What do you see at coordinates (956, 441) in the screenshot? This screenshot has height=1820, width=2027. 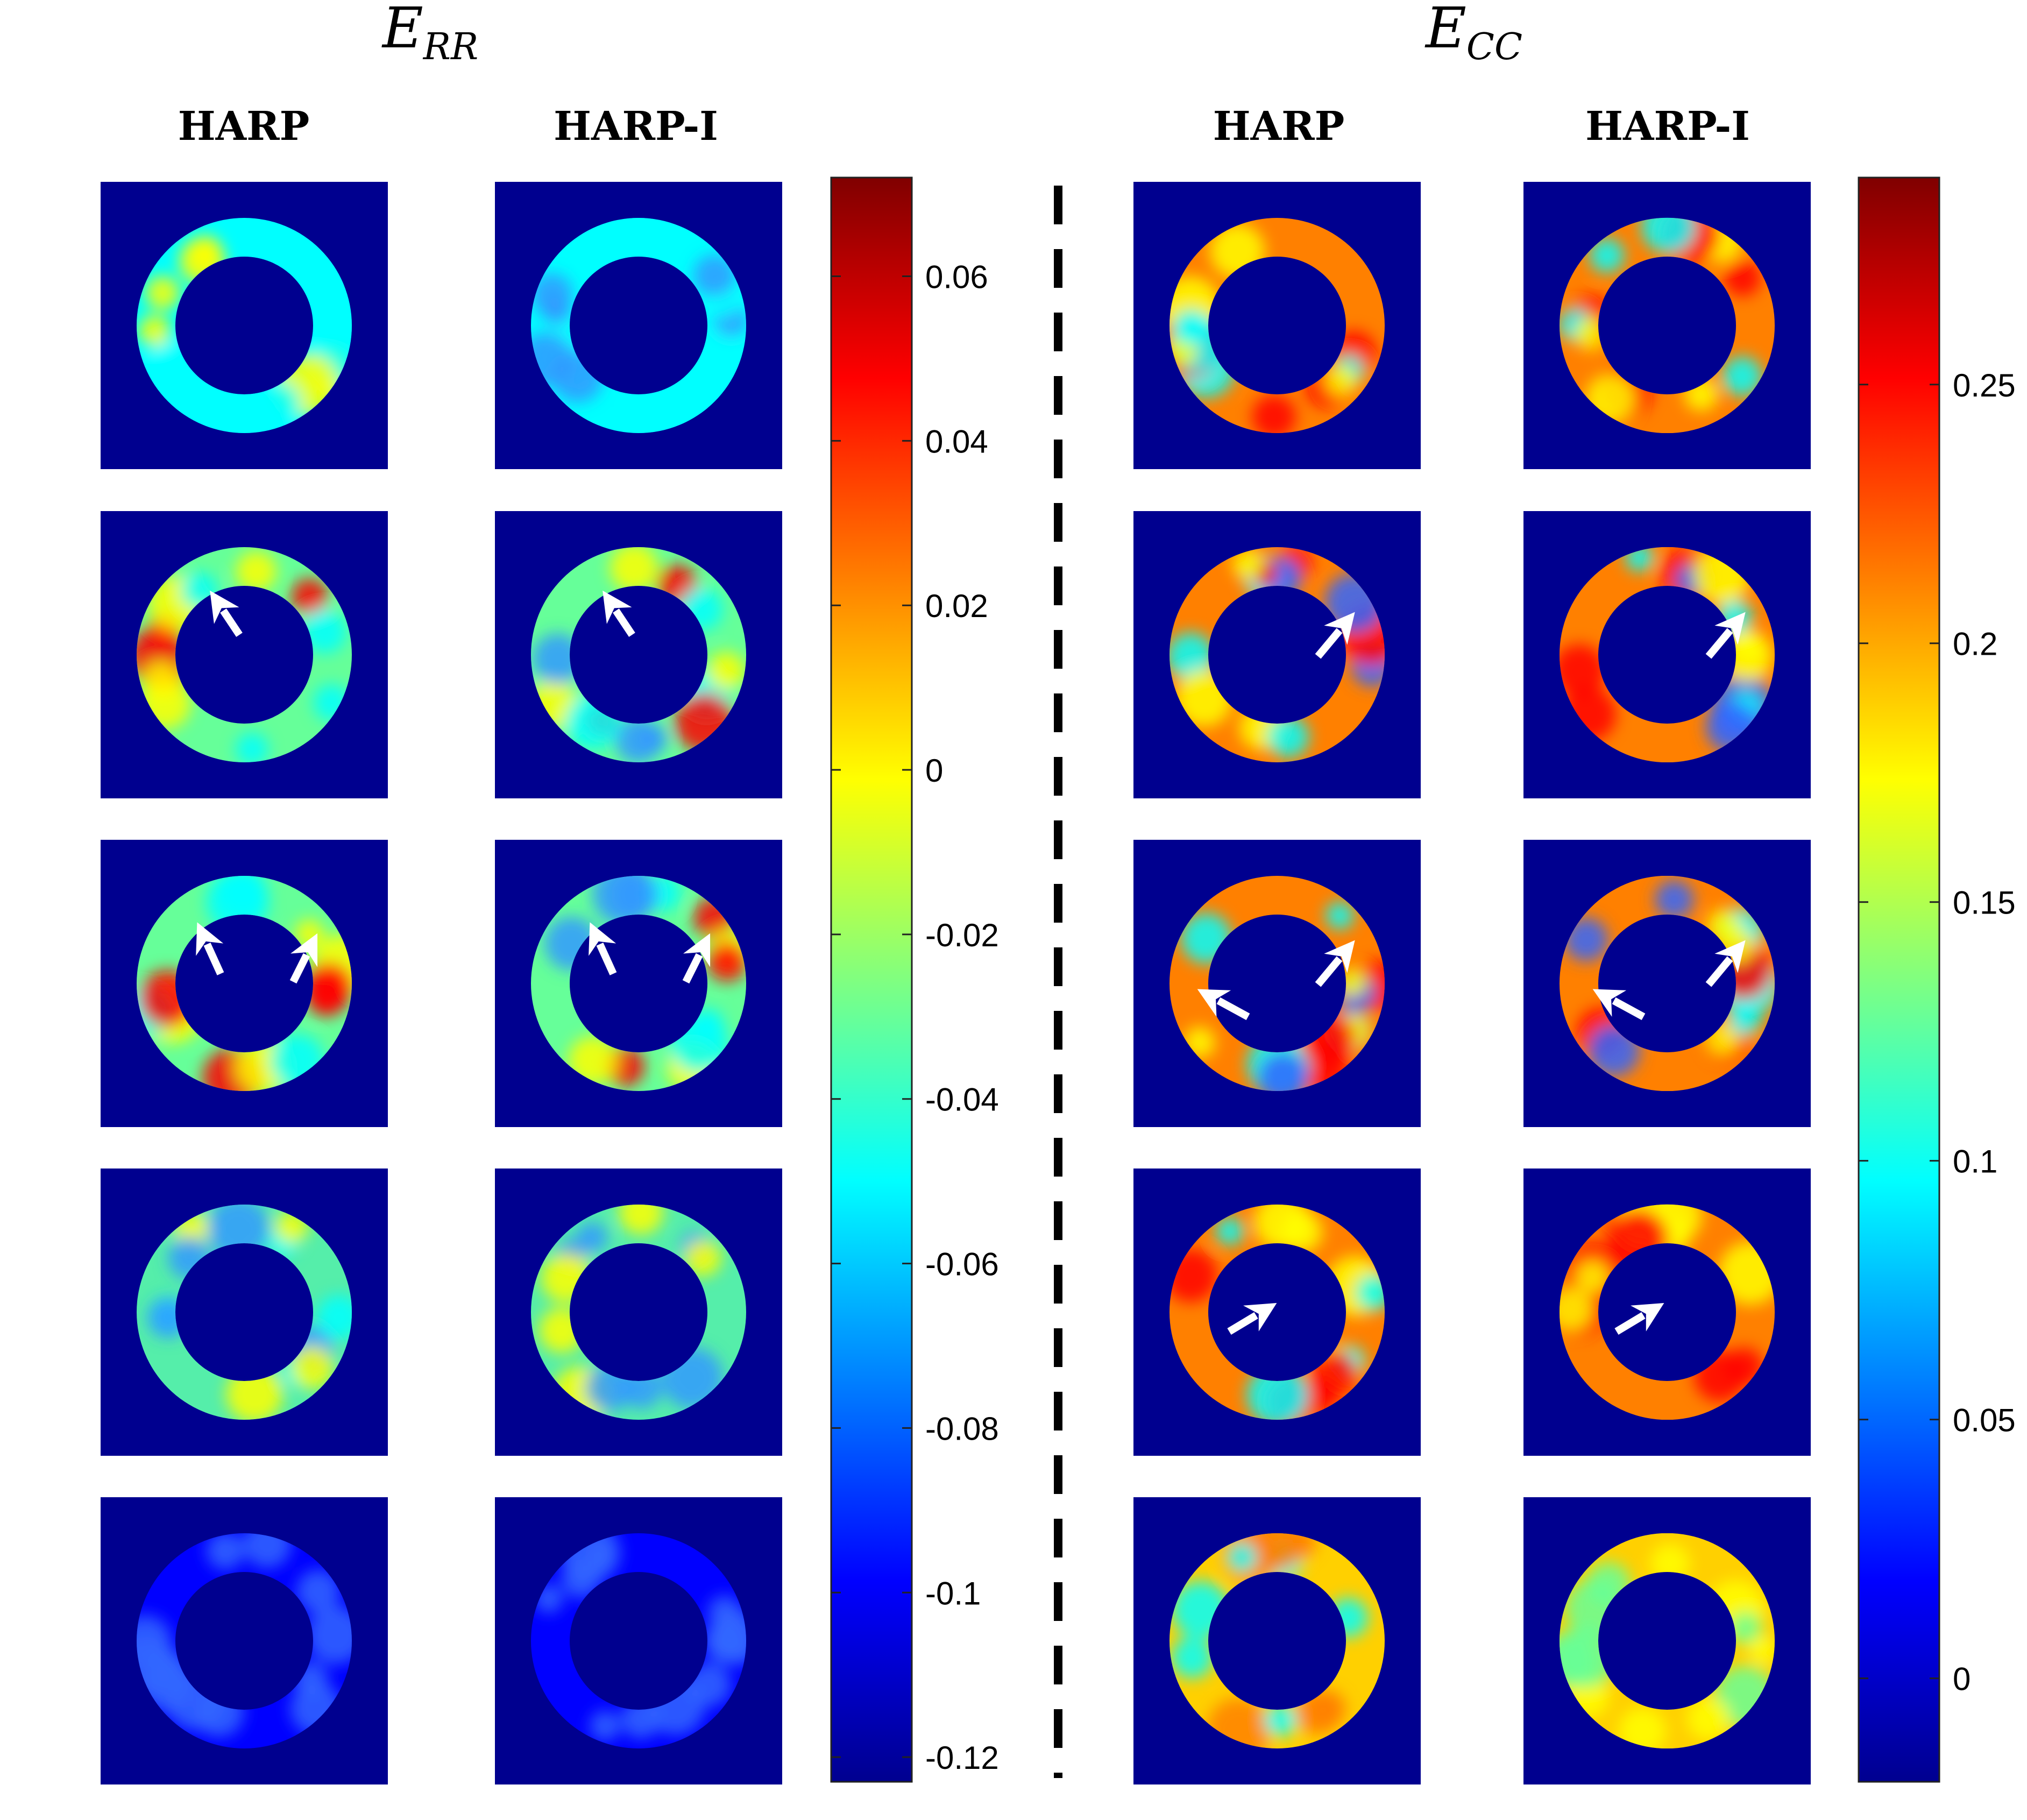 I see `colorbar-tick-label: 0.04` at bounding box center [956, 441].